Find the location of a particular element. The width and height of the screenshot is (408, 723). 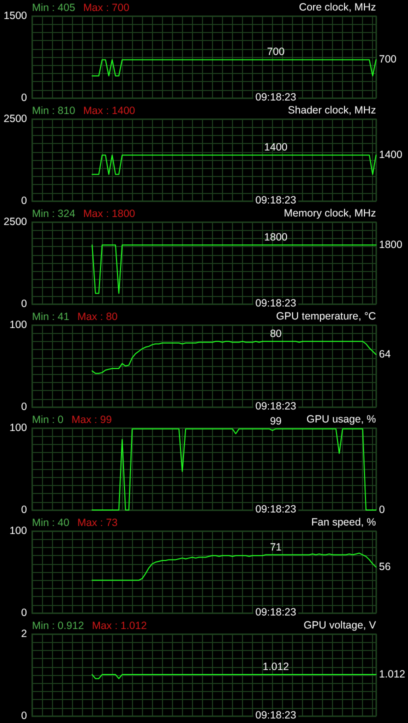

text: Max : 1800 is located at coordinates (109, 214).